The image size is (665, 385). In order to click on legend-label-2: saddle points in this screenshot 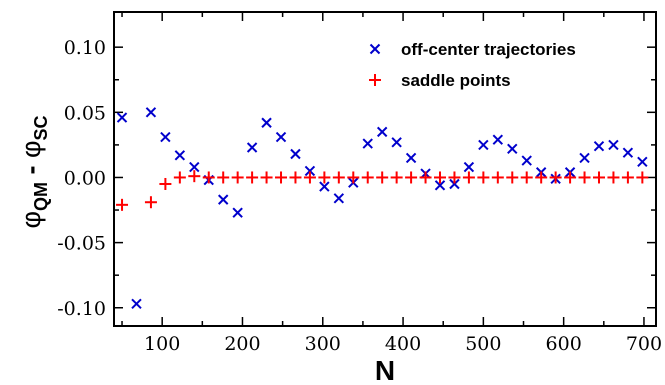, I will do `click(456, 80)`.